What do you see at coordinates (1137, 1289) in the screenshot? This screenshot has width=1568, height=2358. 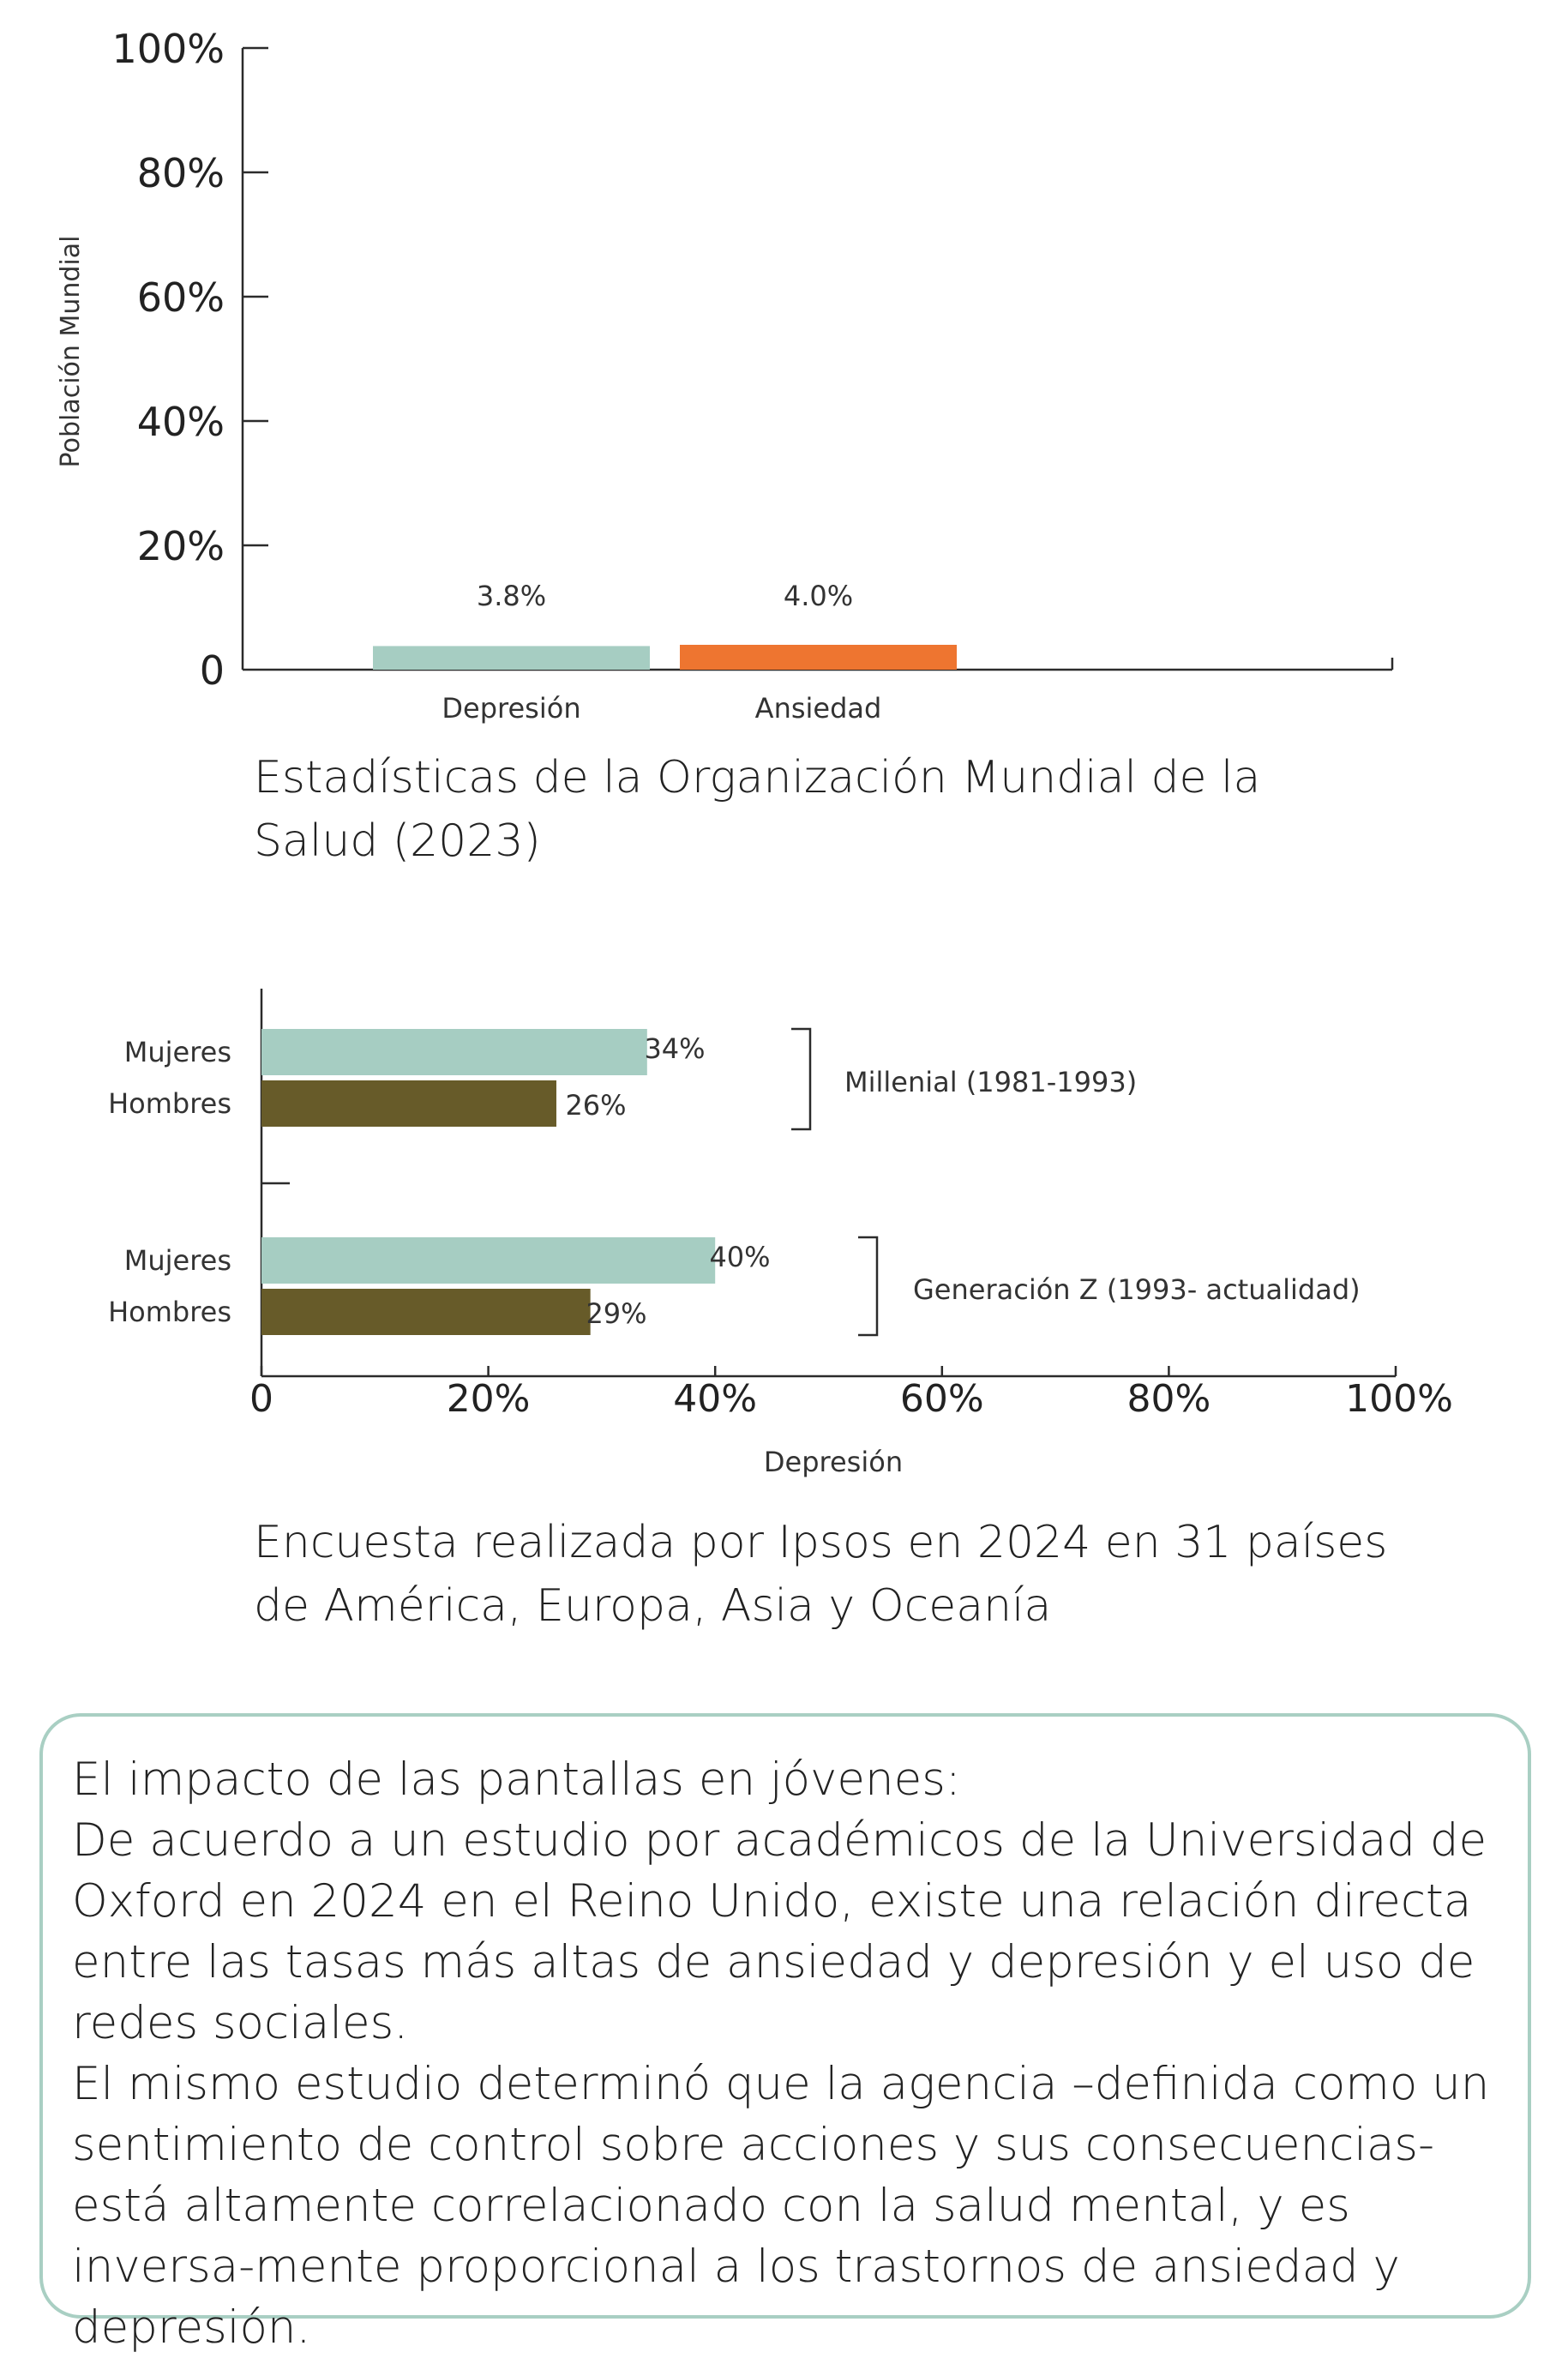 I see `group-label: Generación Z (1993- actualidad)` at bounding box center [1137, 1289].